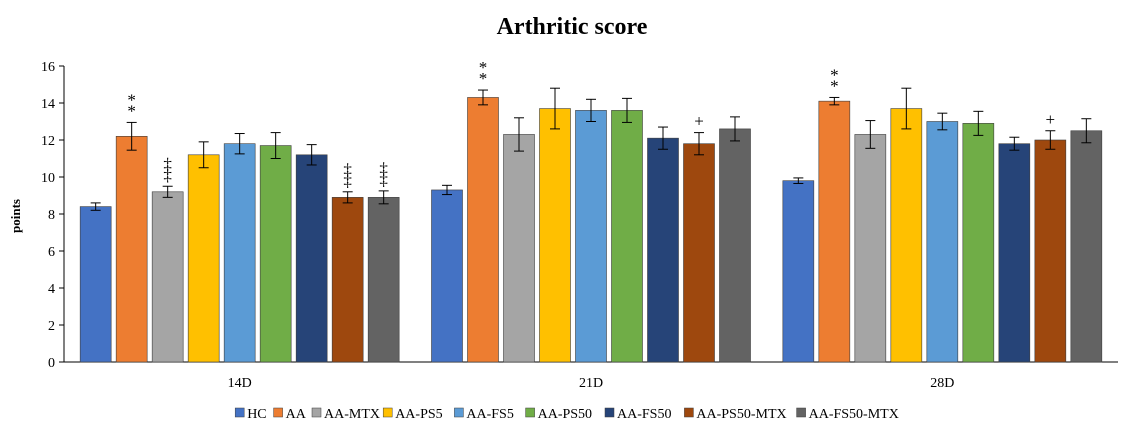  What do you see at coordinates (854, 414) in the screenshot?
I see `legend-label: AA-FS50-MTX` at bounding box center [854, 414].